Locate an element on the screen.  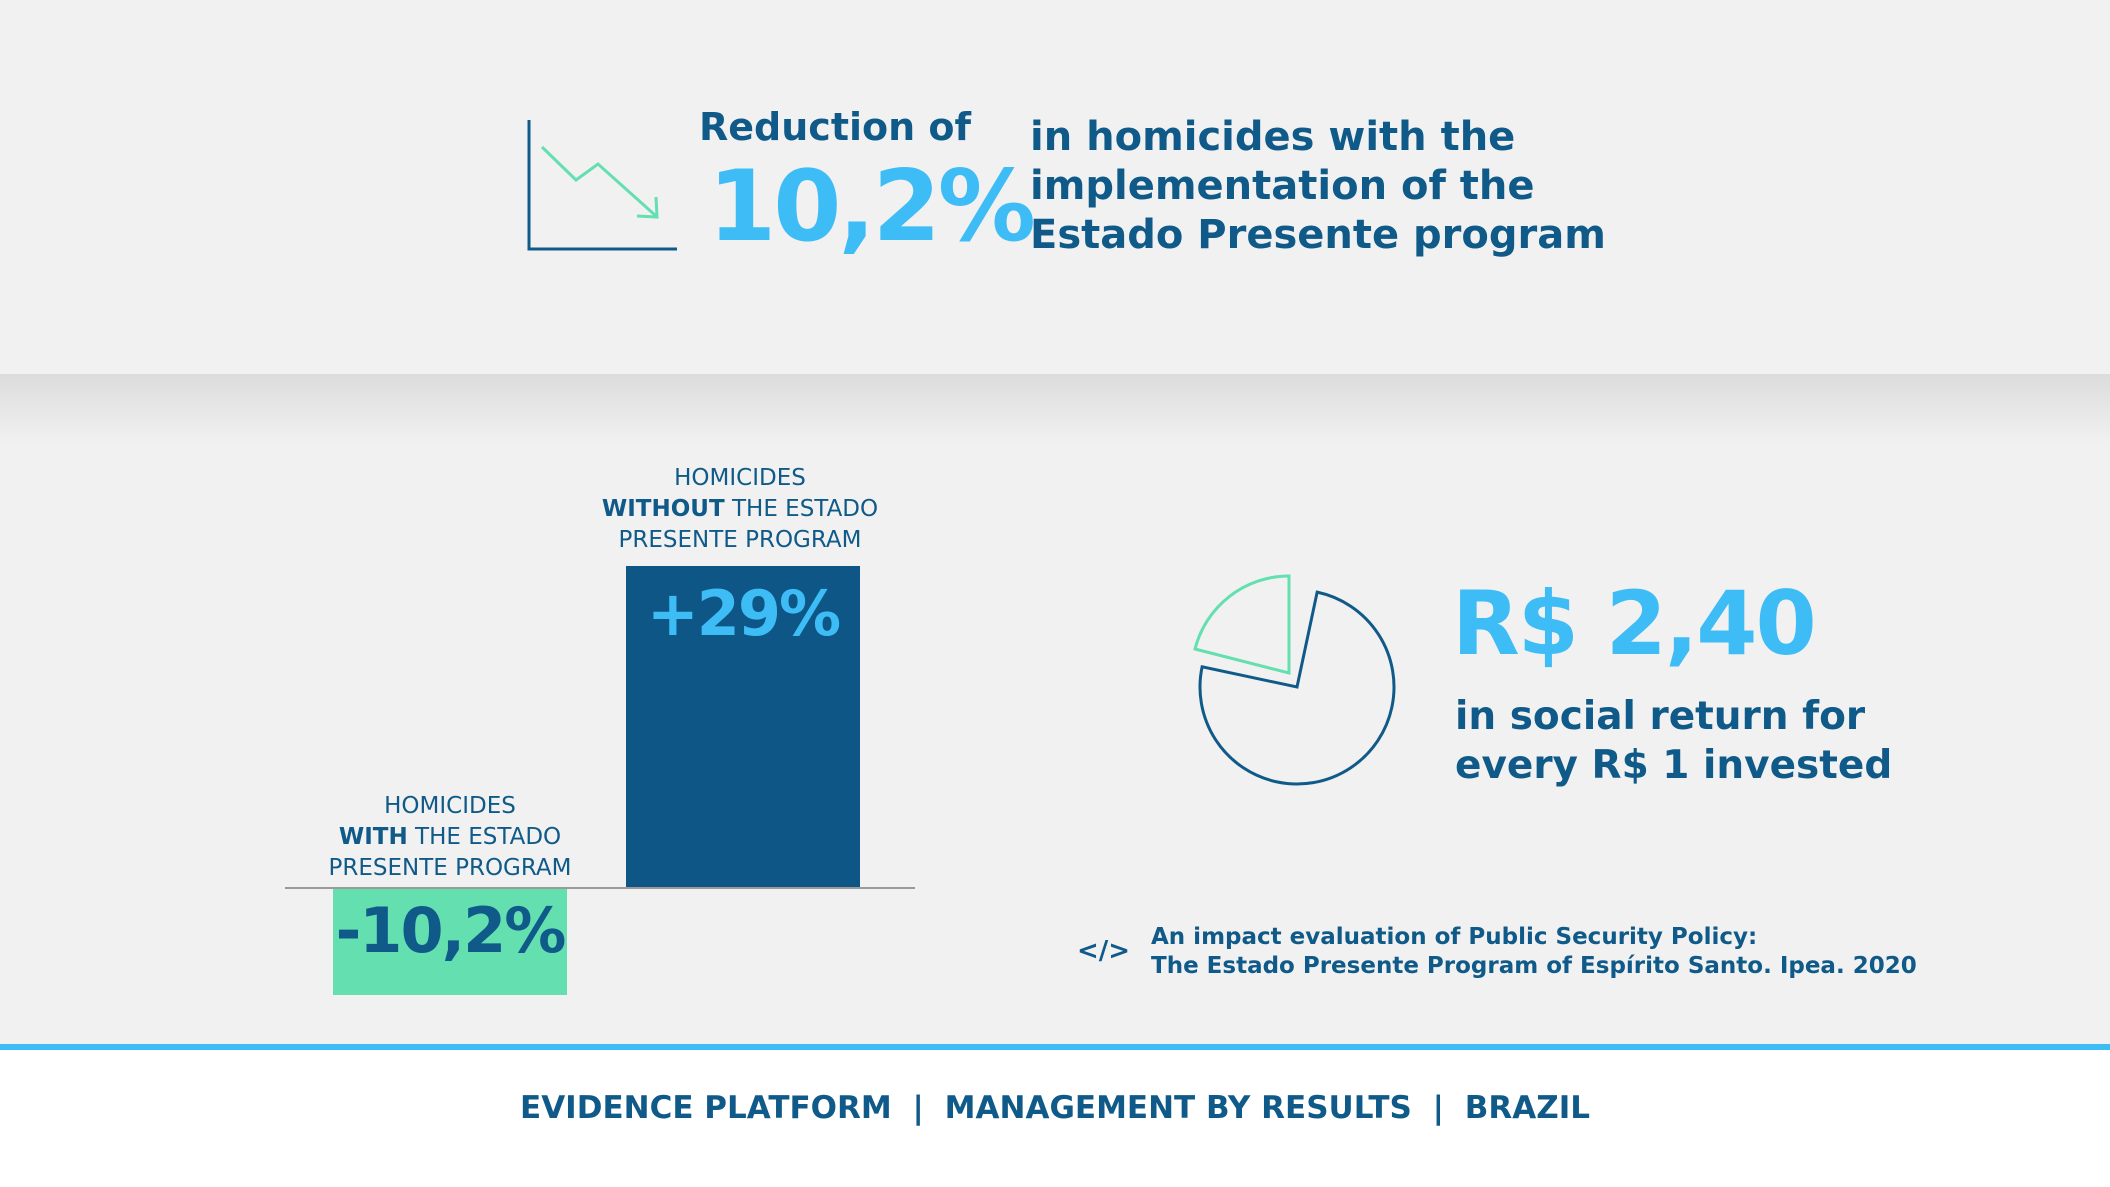
headline-line-2: implementation of the is located at coordinates (1282, 186).